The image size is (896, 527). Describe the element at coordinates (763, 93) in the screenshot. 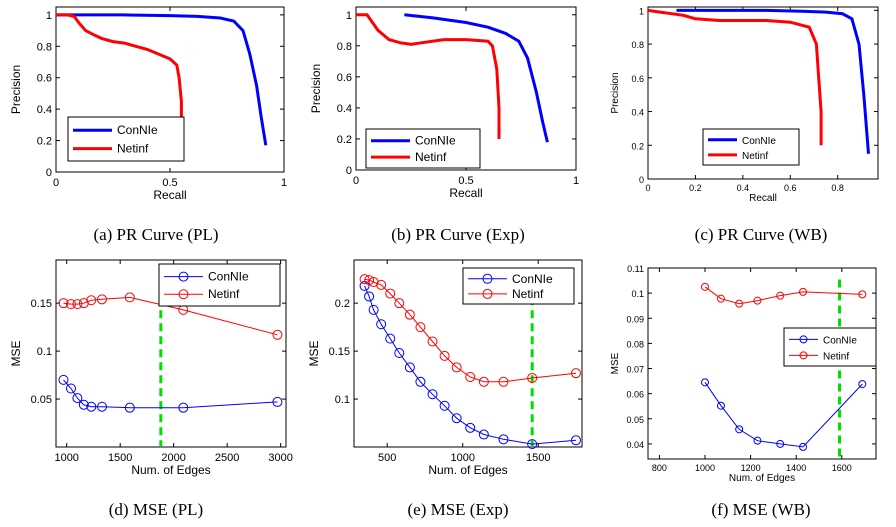

I see `plot-frame` at that location.